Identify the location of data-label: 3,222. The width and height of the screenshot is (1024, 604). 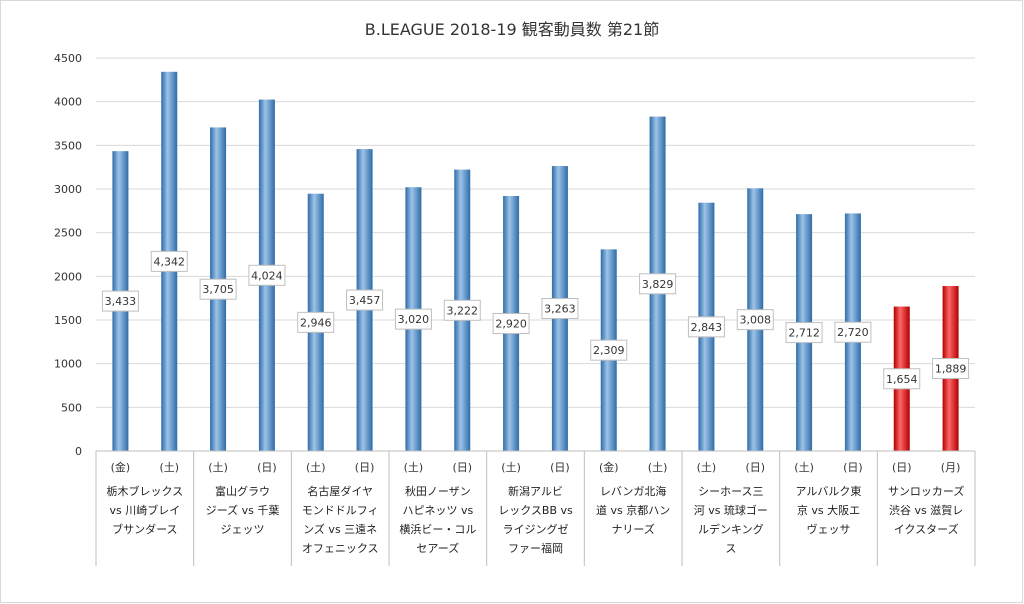
(462, 310).